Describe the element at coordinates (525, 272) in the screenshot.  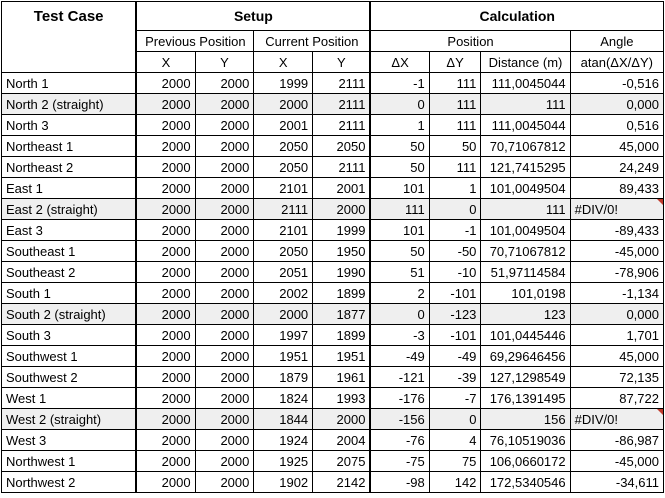
I see `distance-cell: 51,97114584` at that location.